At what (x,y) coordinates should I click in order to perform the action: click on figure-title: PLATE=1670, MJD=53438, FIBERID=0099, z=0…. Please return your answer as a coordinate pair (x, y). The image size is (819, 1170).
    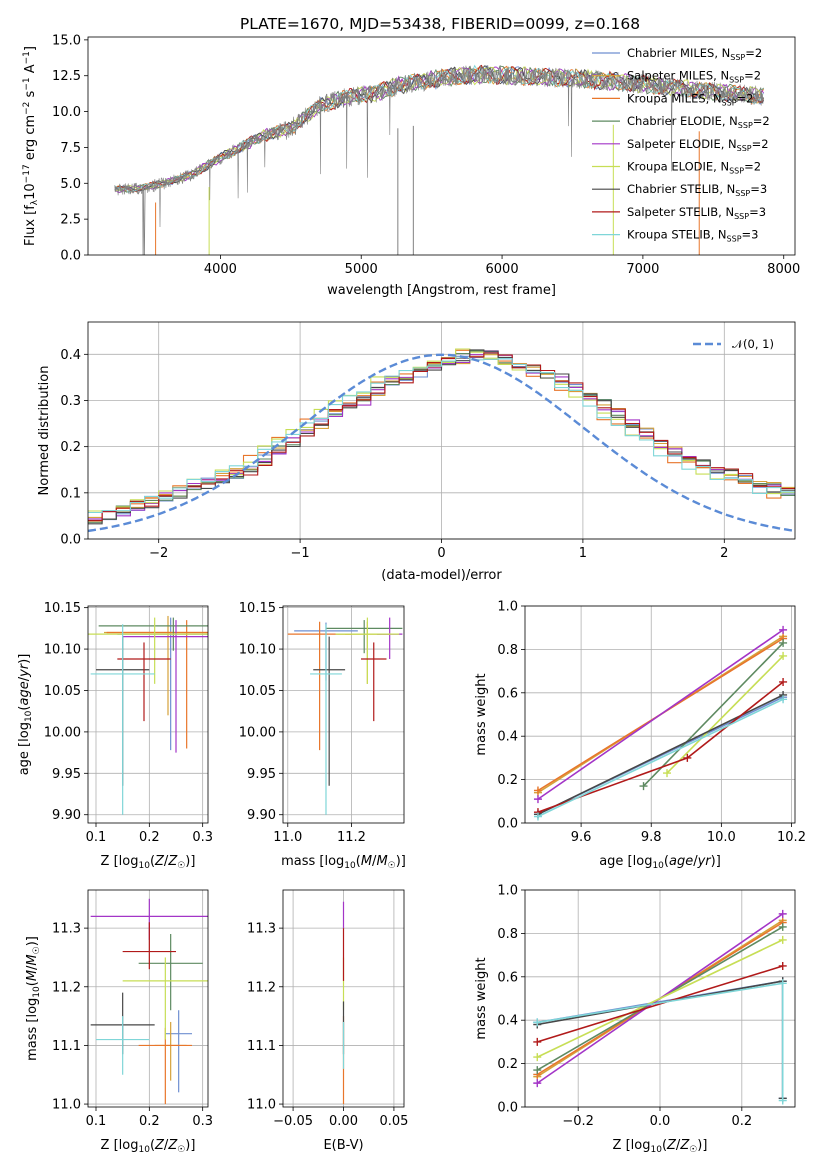
    Looking at the image, I should click on (440, 24).